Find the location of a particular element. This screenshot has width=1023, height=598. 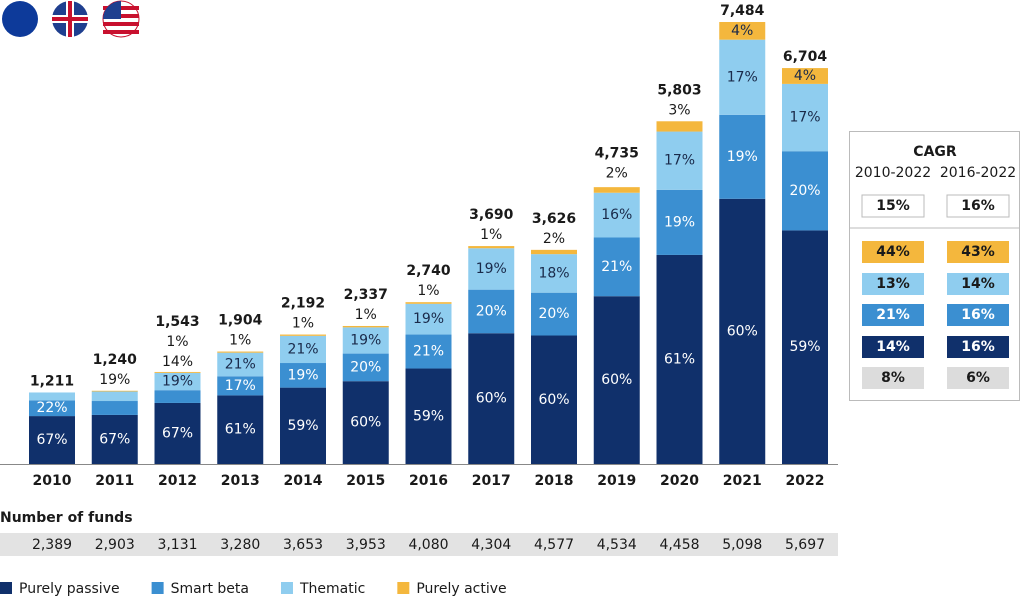

flags is located at coordinates (71, 19).